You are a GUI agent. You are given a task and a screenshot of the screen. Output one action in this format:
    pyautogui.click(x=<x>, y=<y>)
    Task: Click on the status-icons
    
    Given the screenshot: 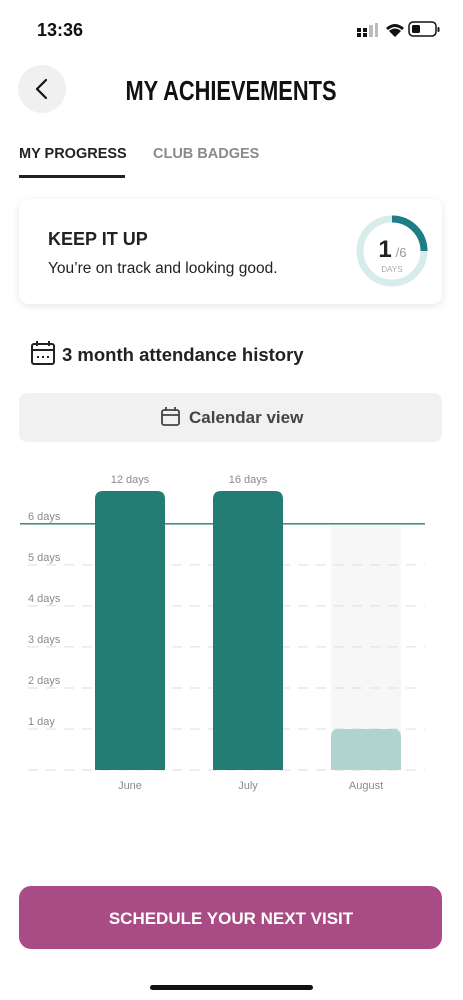 What is the action you would take?
    pyautogui.click(x=398, y=29)
    